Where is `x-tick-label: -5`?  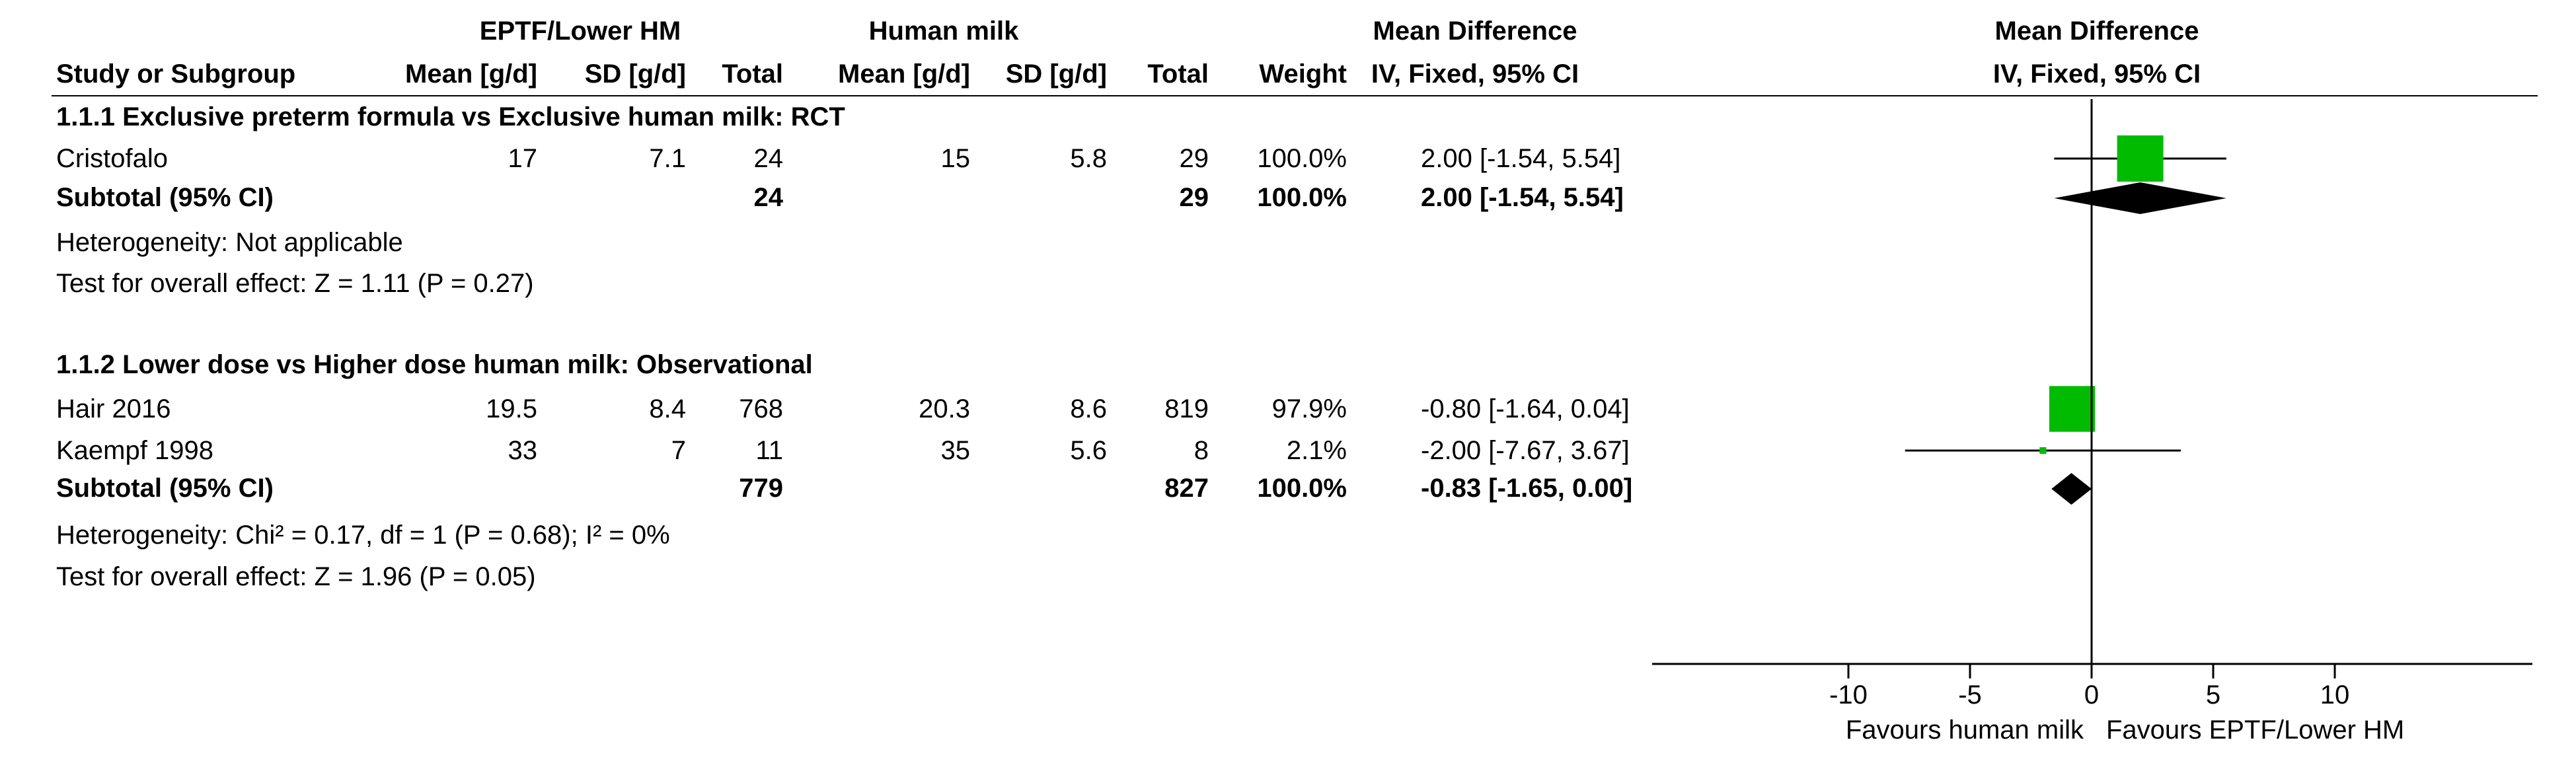 x-tick-label: -5 is located at coordinates (1970, 695).